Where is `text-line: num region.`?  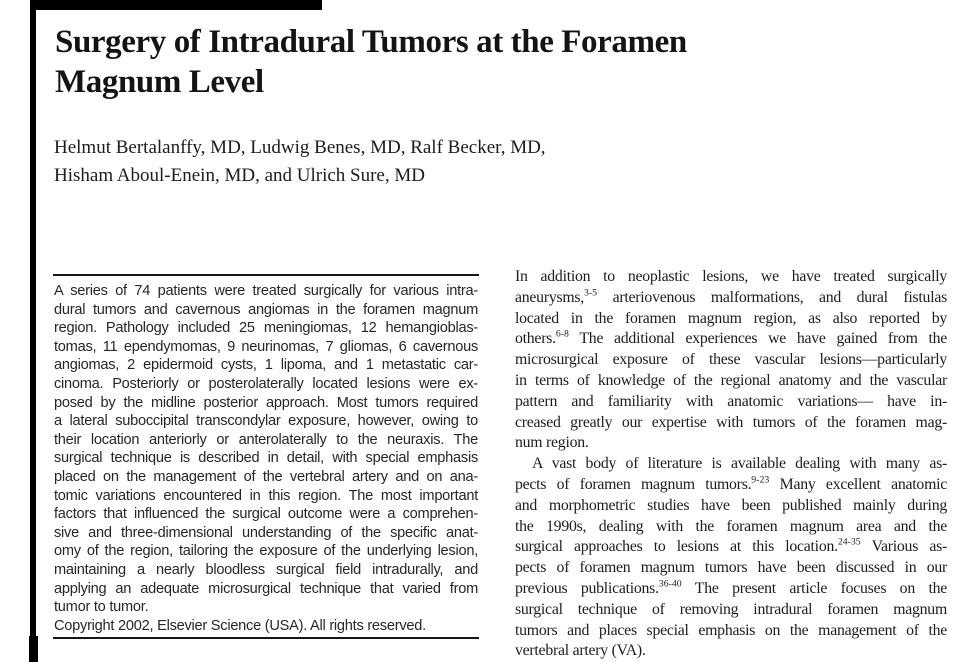 text-line: num region. is located at coordinates (552, 443).